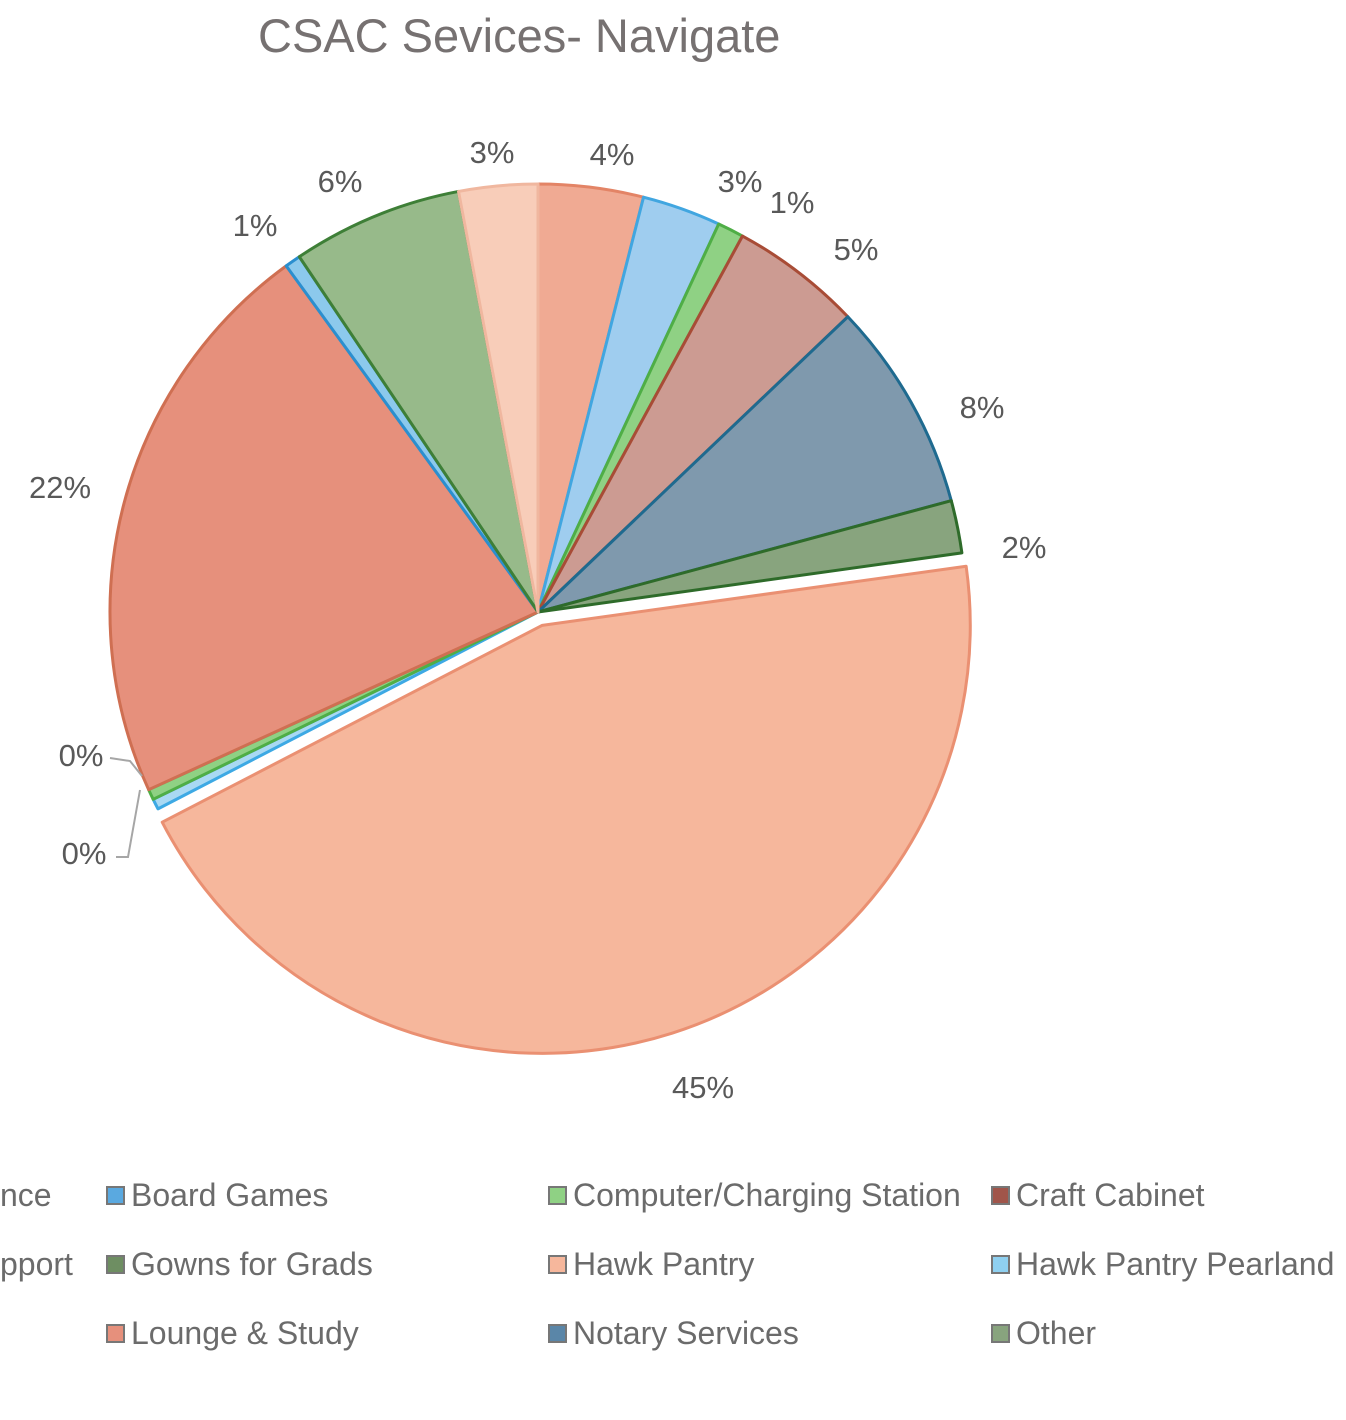 This screenshot has height=1420, width=1346. What do you see at coordinates (750, 556) in the screenshot?
I see `pie-slice-hawk-pantry-pearland` at bounding box center [750, 556].